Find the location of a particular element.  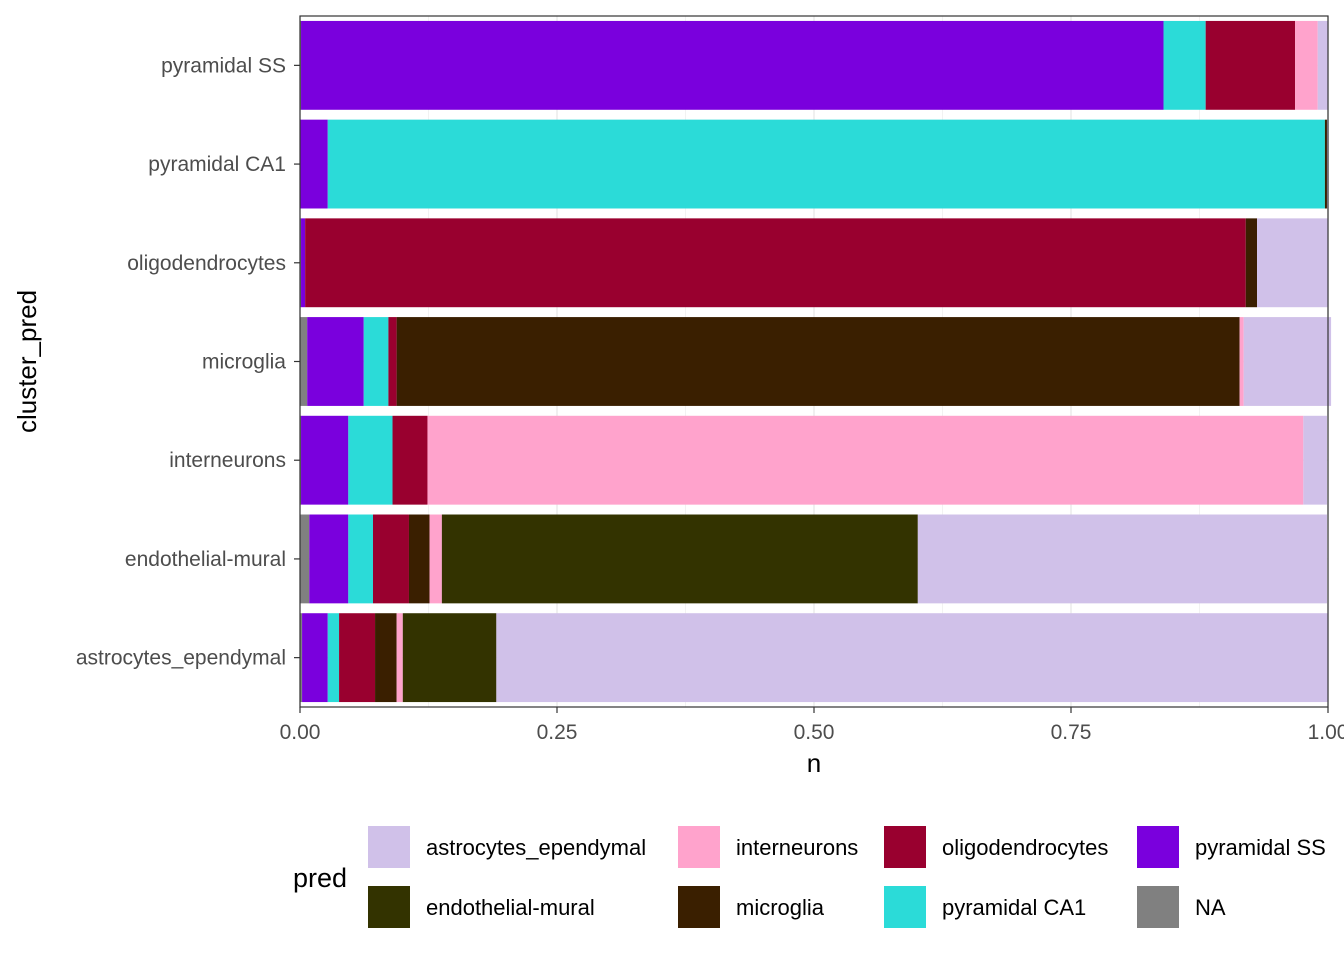

legend-key-oligodendrocytes is located at coordinates (905, 847).